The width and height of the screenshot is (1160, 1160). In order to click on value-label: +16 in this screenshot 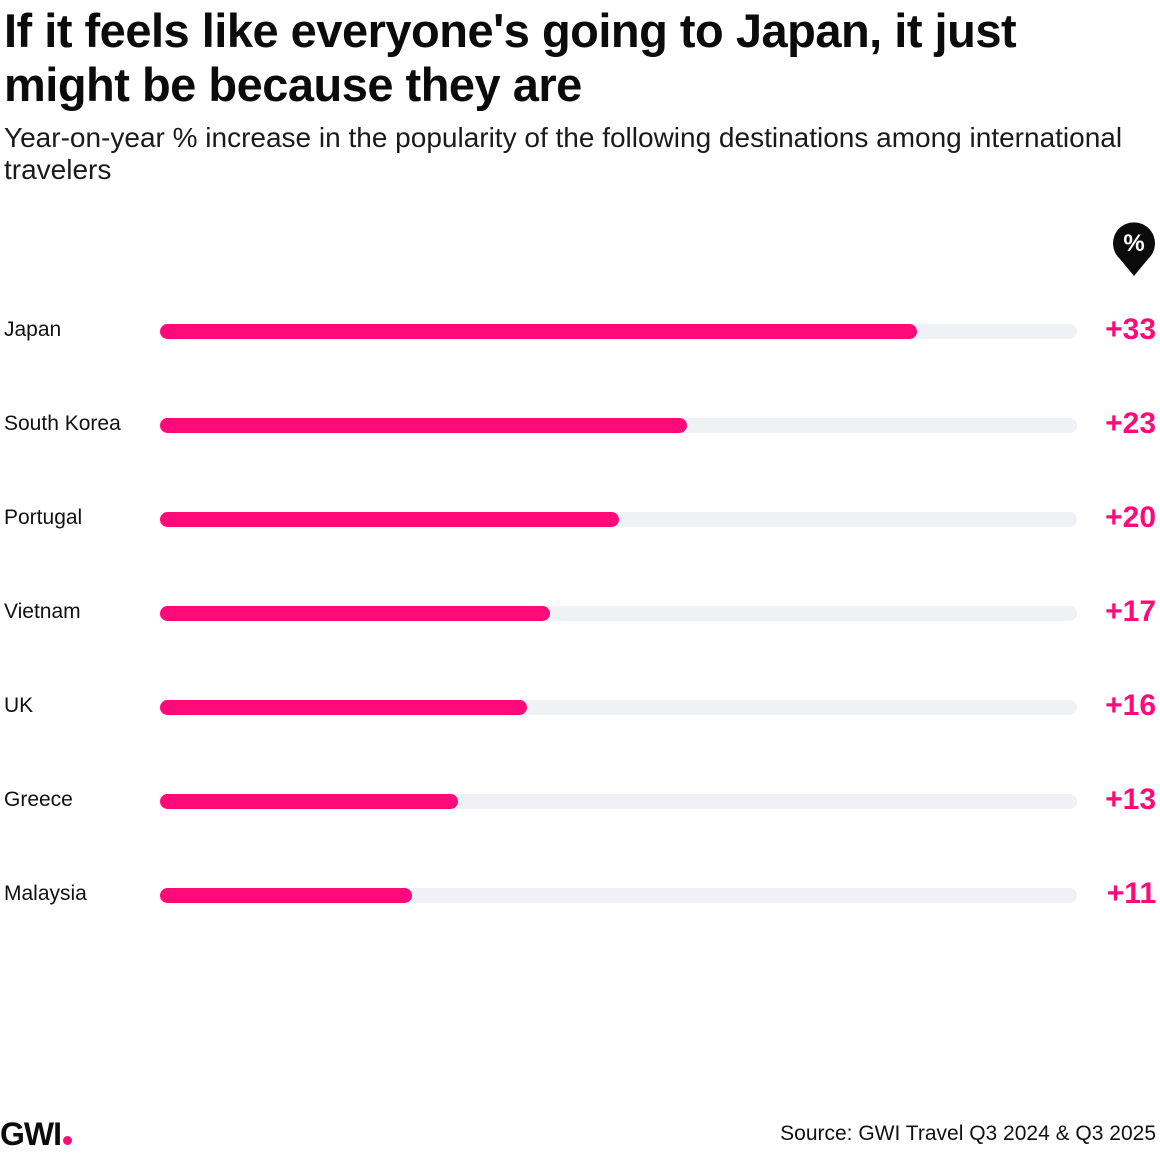, I will do `click(1130, 705)`.